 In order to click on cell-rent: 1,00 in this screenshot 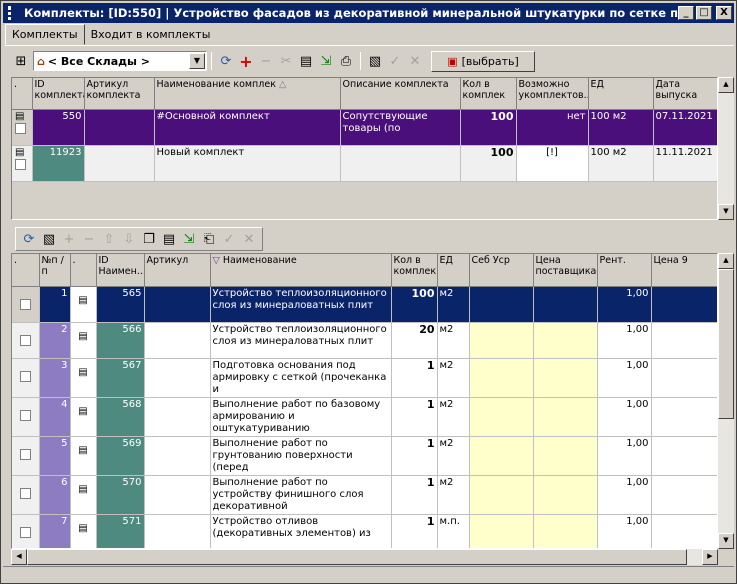, I will do `click(624, 456)`.